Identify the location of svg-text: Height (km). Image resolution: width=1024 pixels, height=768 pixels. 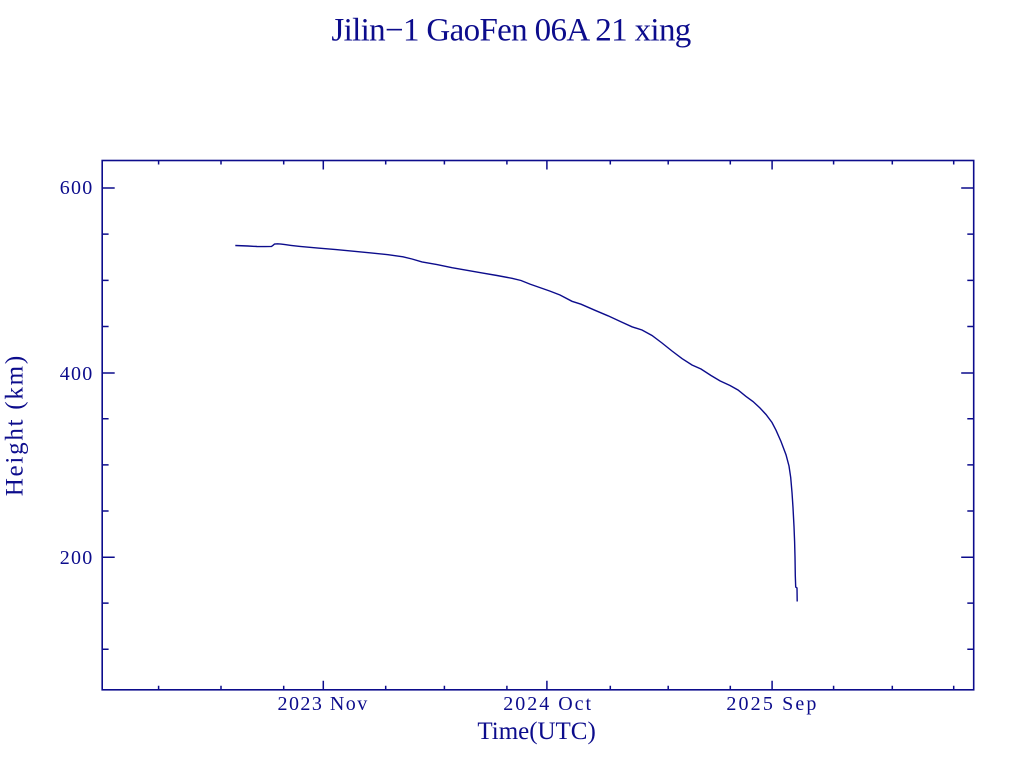
(14, 426).